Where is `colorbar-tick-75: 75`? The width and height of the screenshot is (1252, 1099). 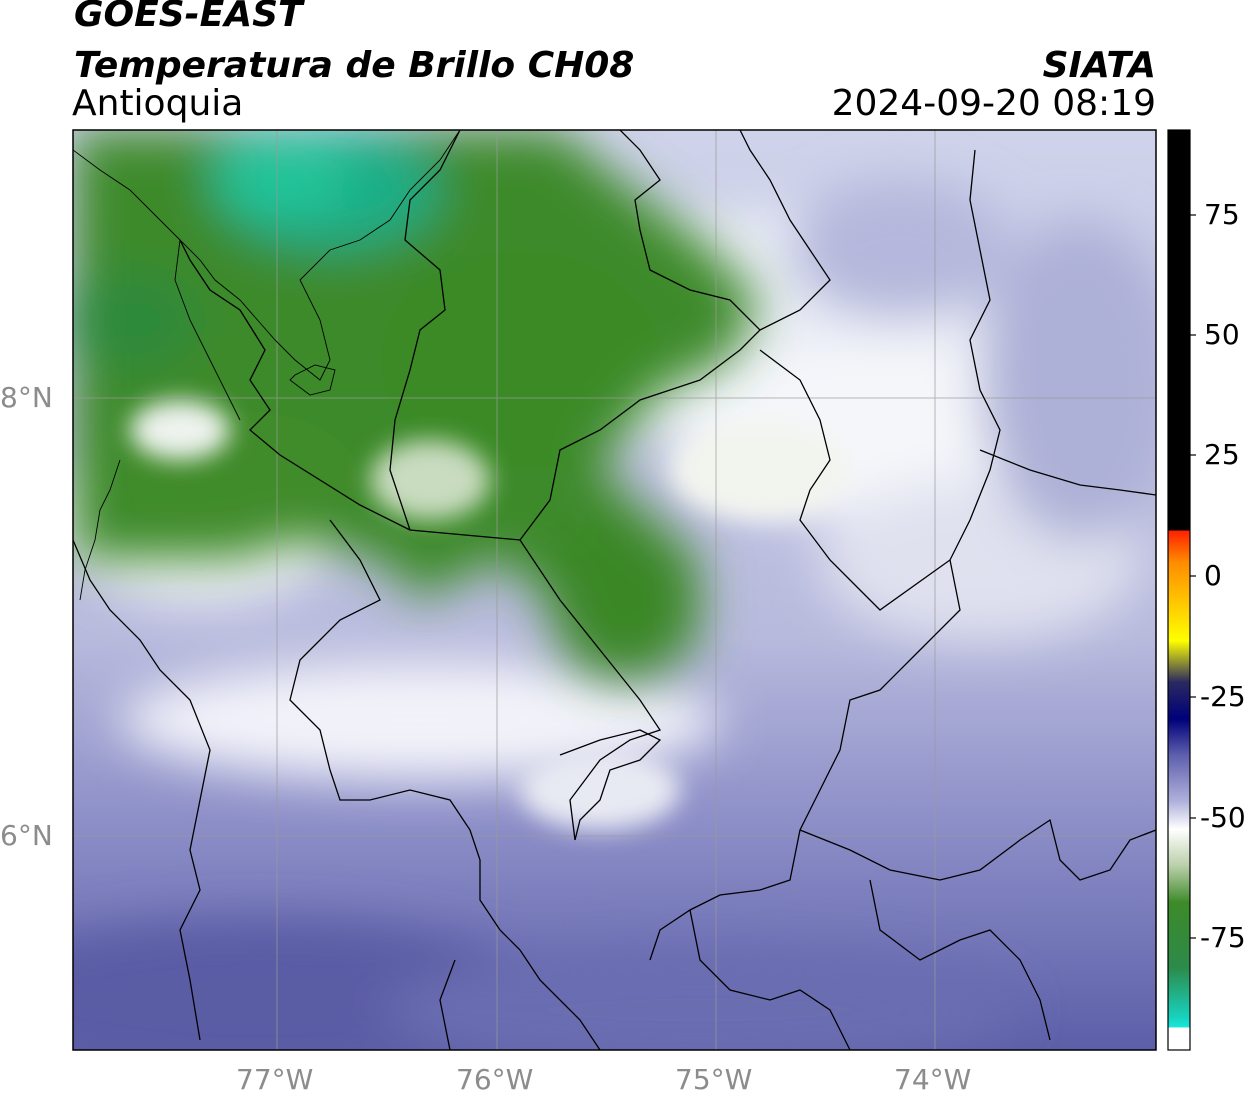 colorbar-tick-75: 75 is located at coordinates (1222, 214).